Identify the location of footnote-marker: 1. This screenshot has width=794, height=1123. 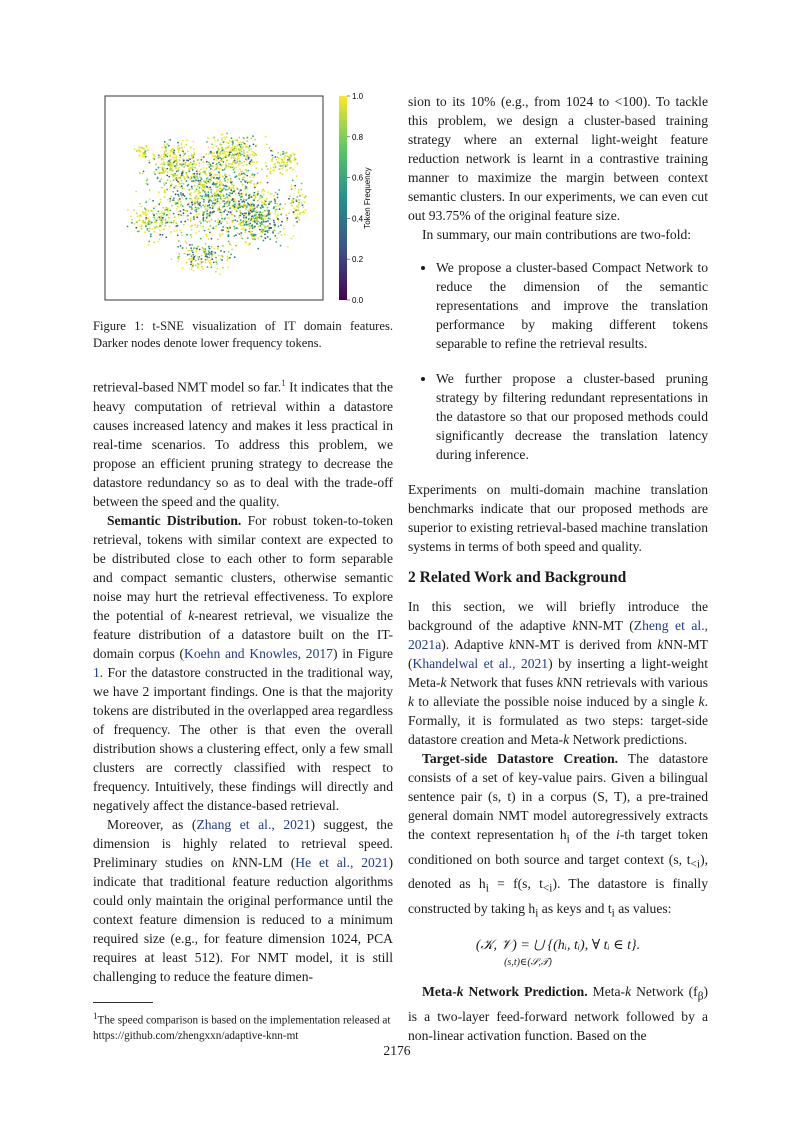
(283, 383).